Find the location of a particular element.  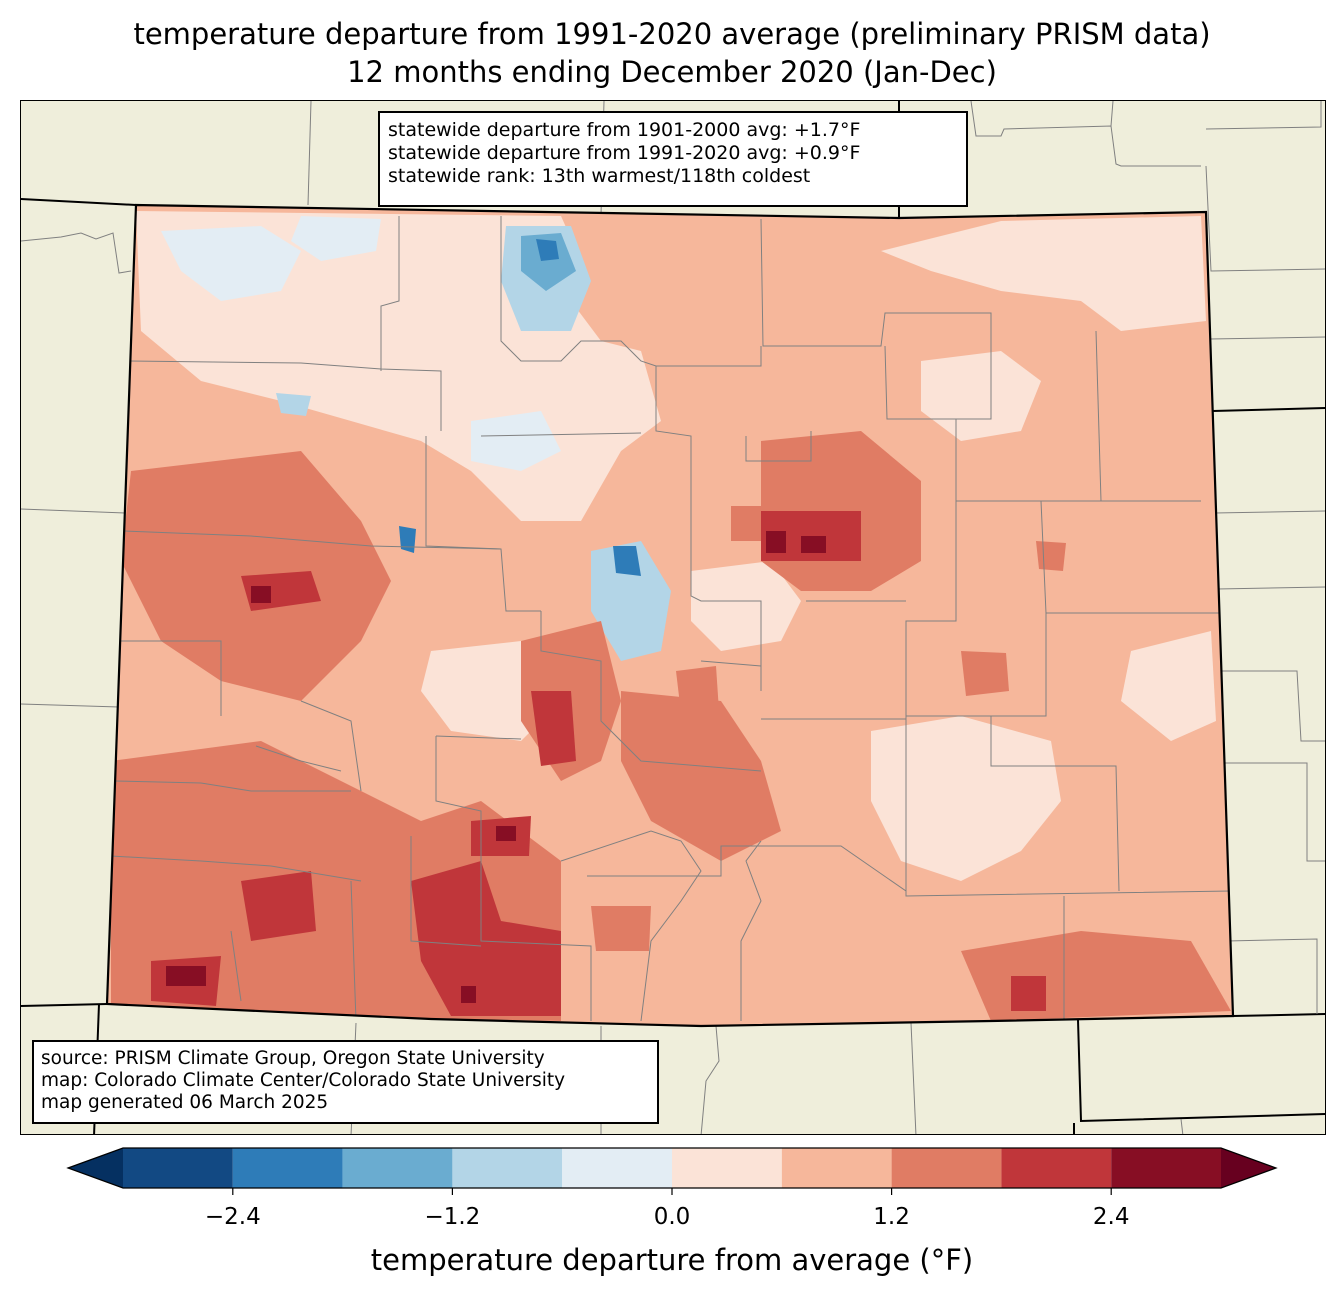

colorbar-label: temperature departure from average (°F) is located at coordinates (672, 1260).